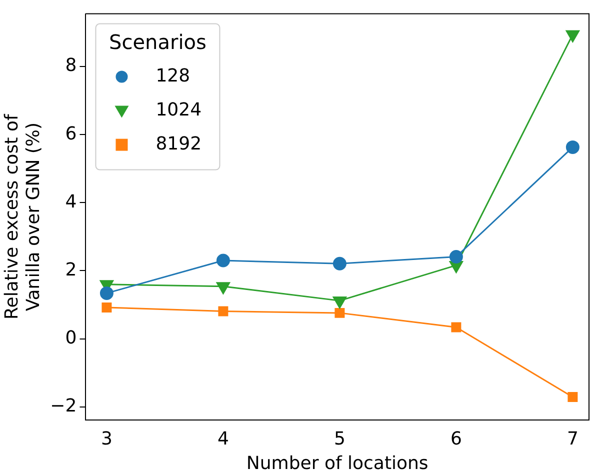 This screenshot has height=475, width=603. Describe the element at coordinates (71, 65) in the screenshot. I see `y-tick-label: 8` at that location.